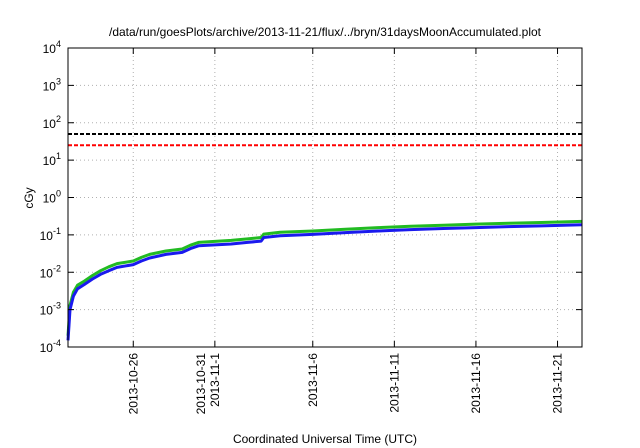  I want to click on y-tick-label: 10³, so click(52, 84).